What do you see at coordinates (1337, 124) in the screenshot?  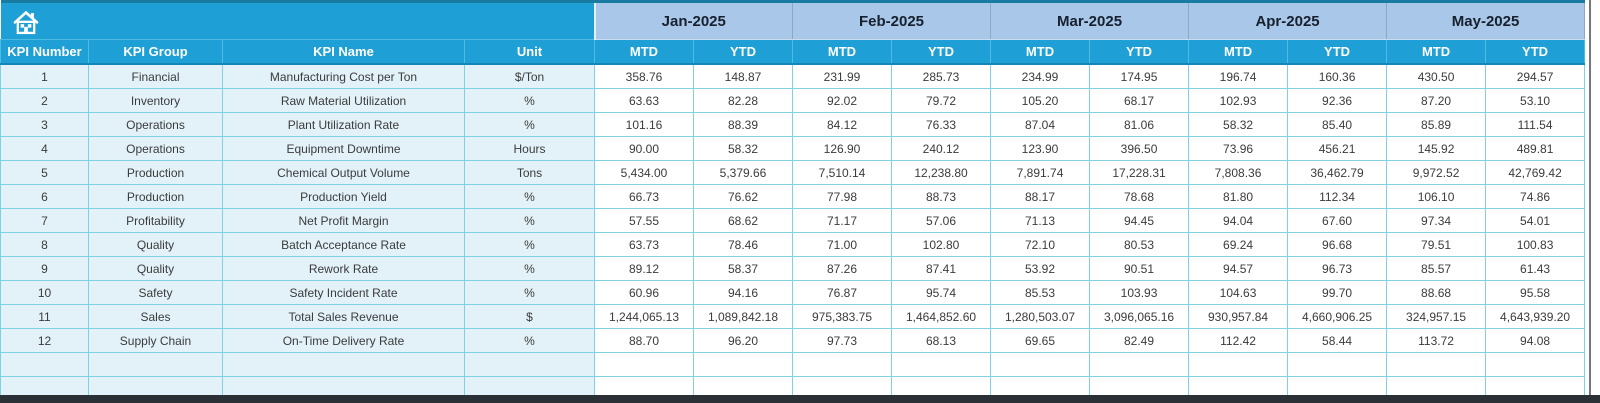 I see `value-cell: 85.40` at bounding box center [1337, 124].